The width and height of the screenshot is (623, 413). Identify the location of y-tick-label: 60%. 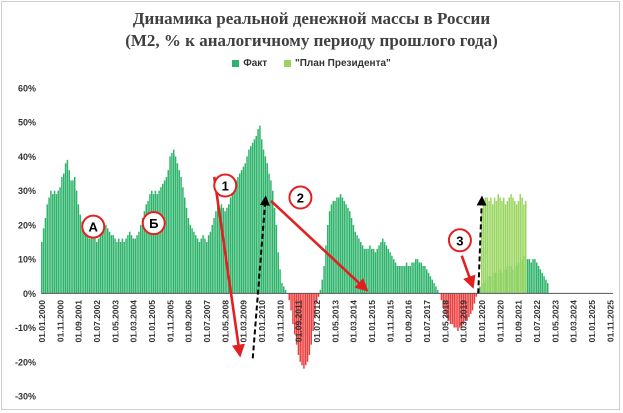
(27, 89).